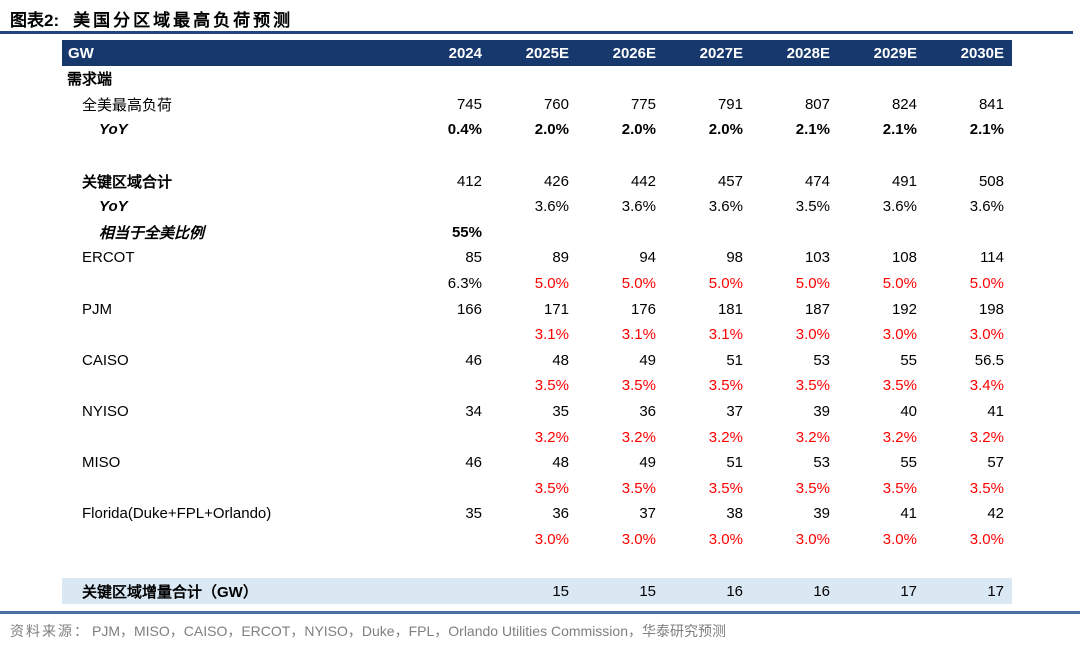 This screenshot has height=647, width=1080. I want to click on cell: 474, so click(817, 181).